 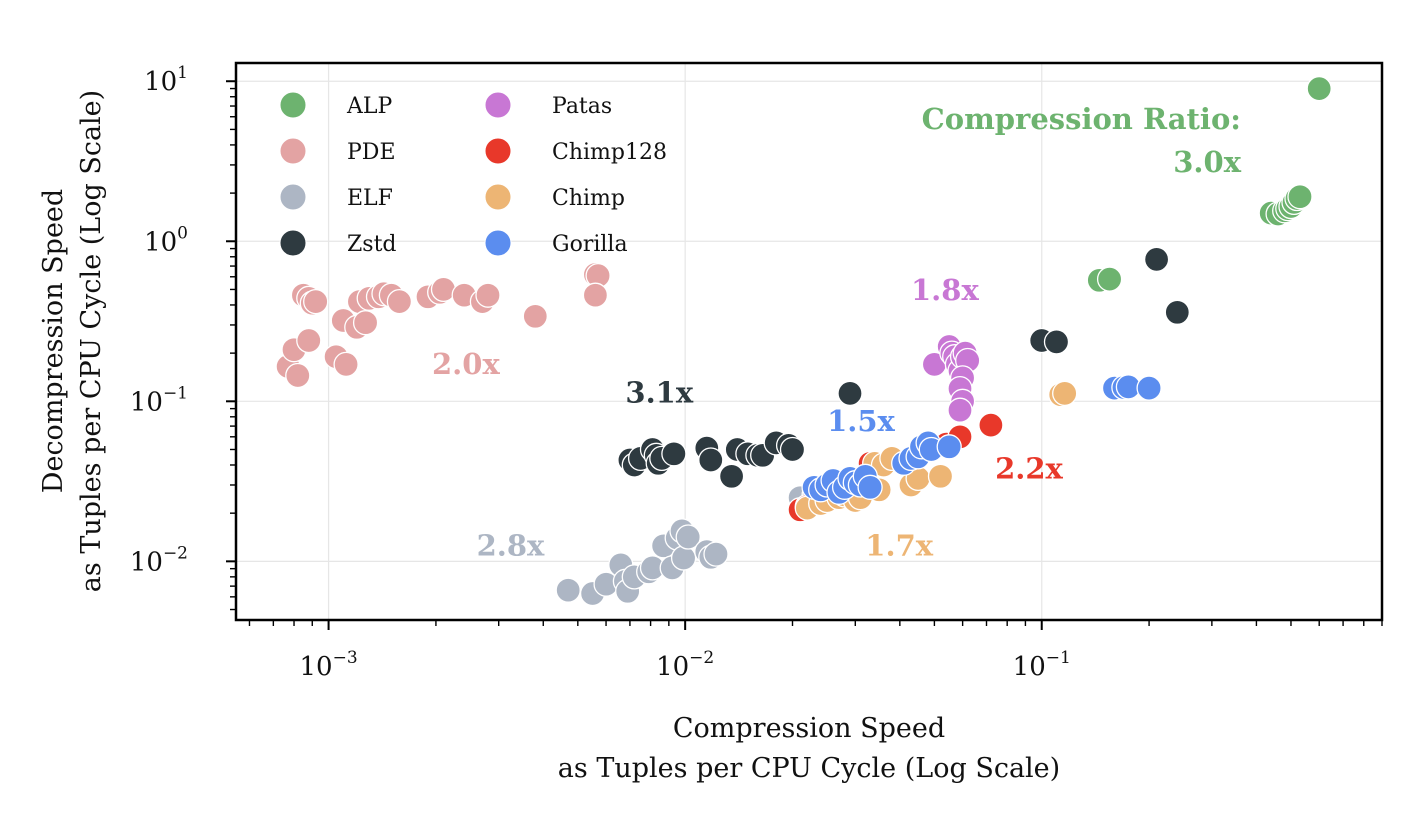 I want to click on ratio-label-chimp: 1.7x, so click(x=899, y=545).